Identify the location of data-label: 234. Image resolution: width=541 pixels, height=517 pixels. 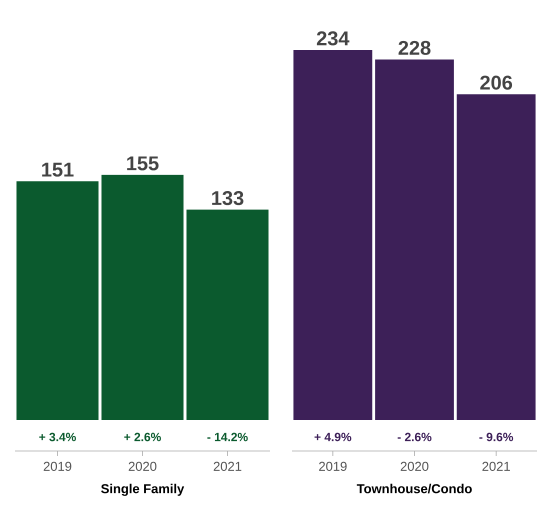
(333, 38).